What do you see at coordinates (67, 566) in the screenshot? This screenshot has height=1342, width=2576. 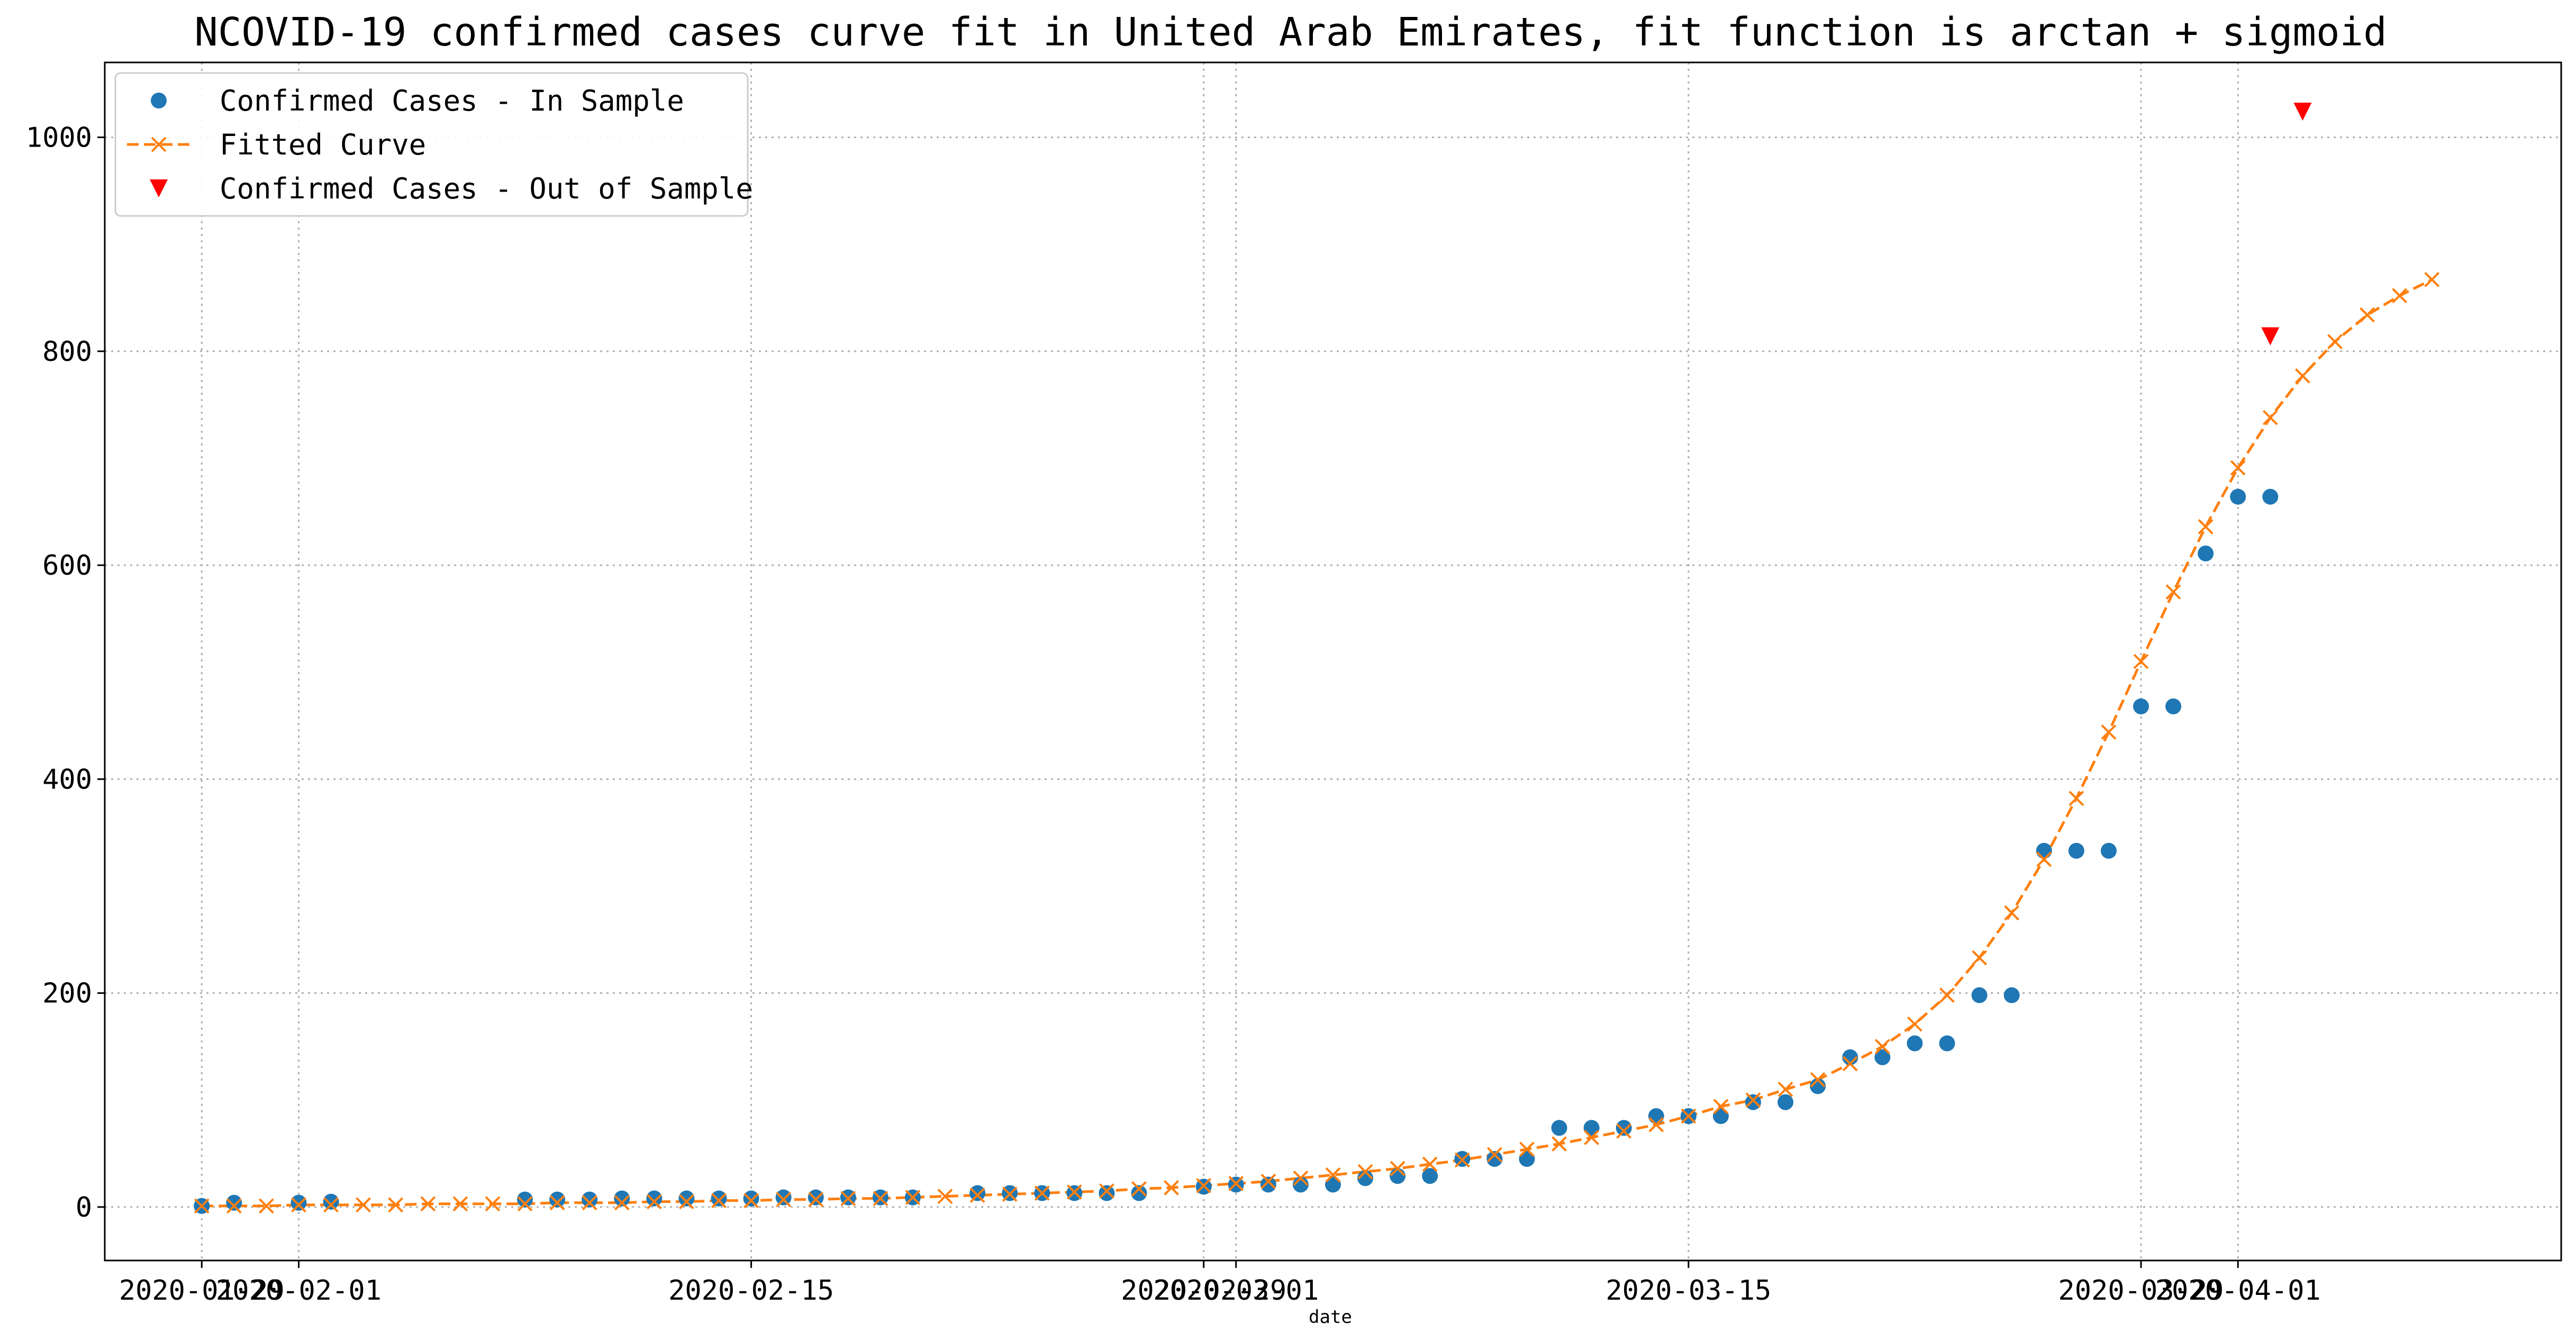 I see `y-tick-label: 600` at bounding box center [67, 566].